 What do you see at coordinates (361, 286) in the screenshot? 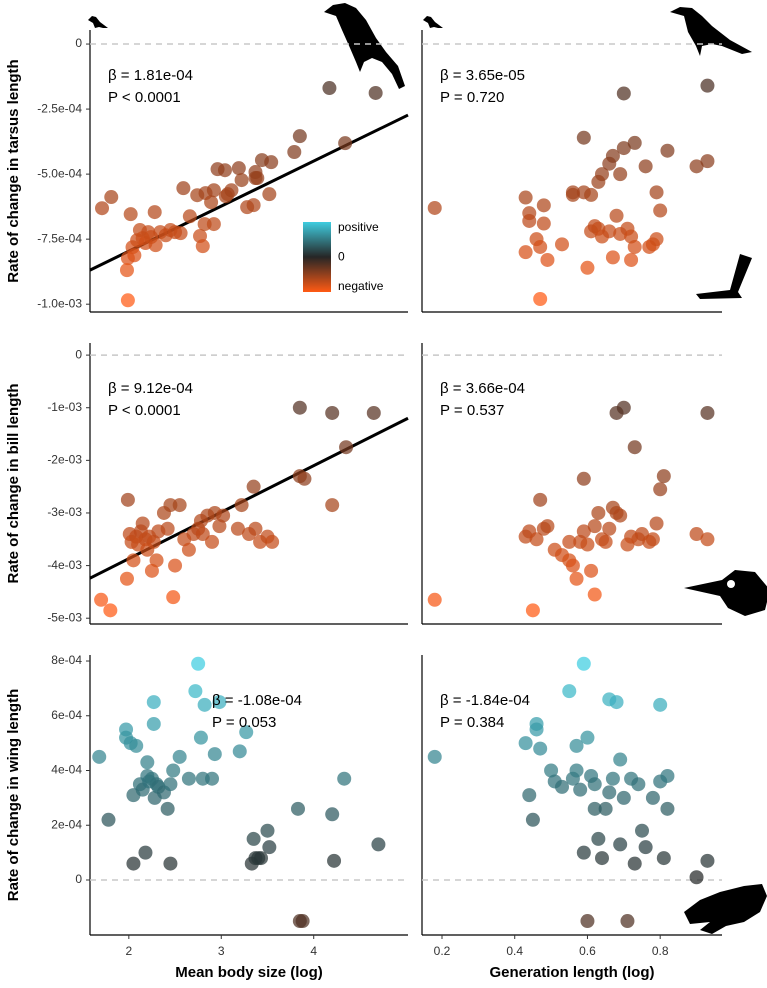
I see `legend-label: negative` at bounding box center [361, 286].